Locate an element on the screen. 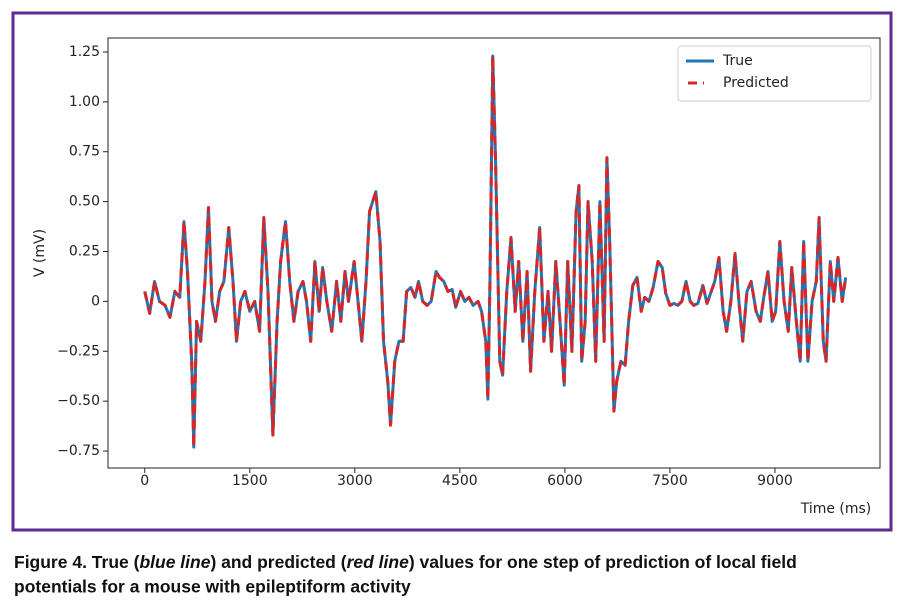 Image resolution: width=902 pixels, height=604 pixels. legend-label: Predicted is located at coordinates (756, 83).